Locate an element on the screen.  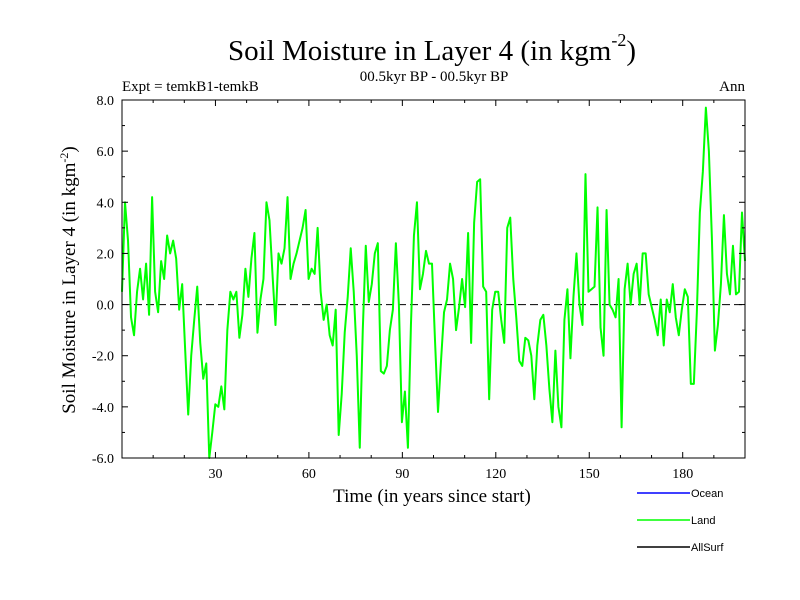
chart-title-sup: -2 is located at coordinates (618, 40).